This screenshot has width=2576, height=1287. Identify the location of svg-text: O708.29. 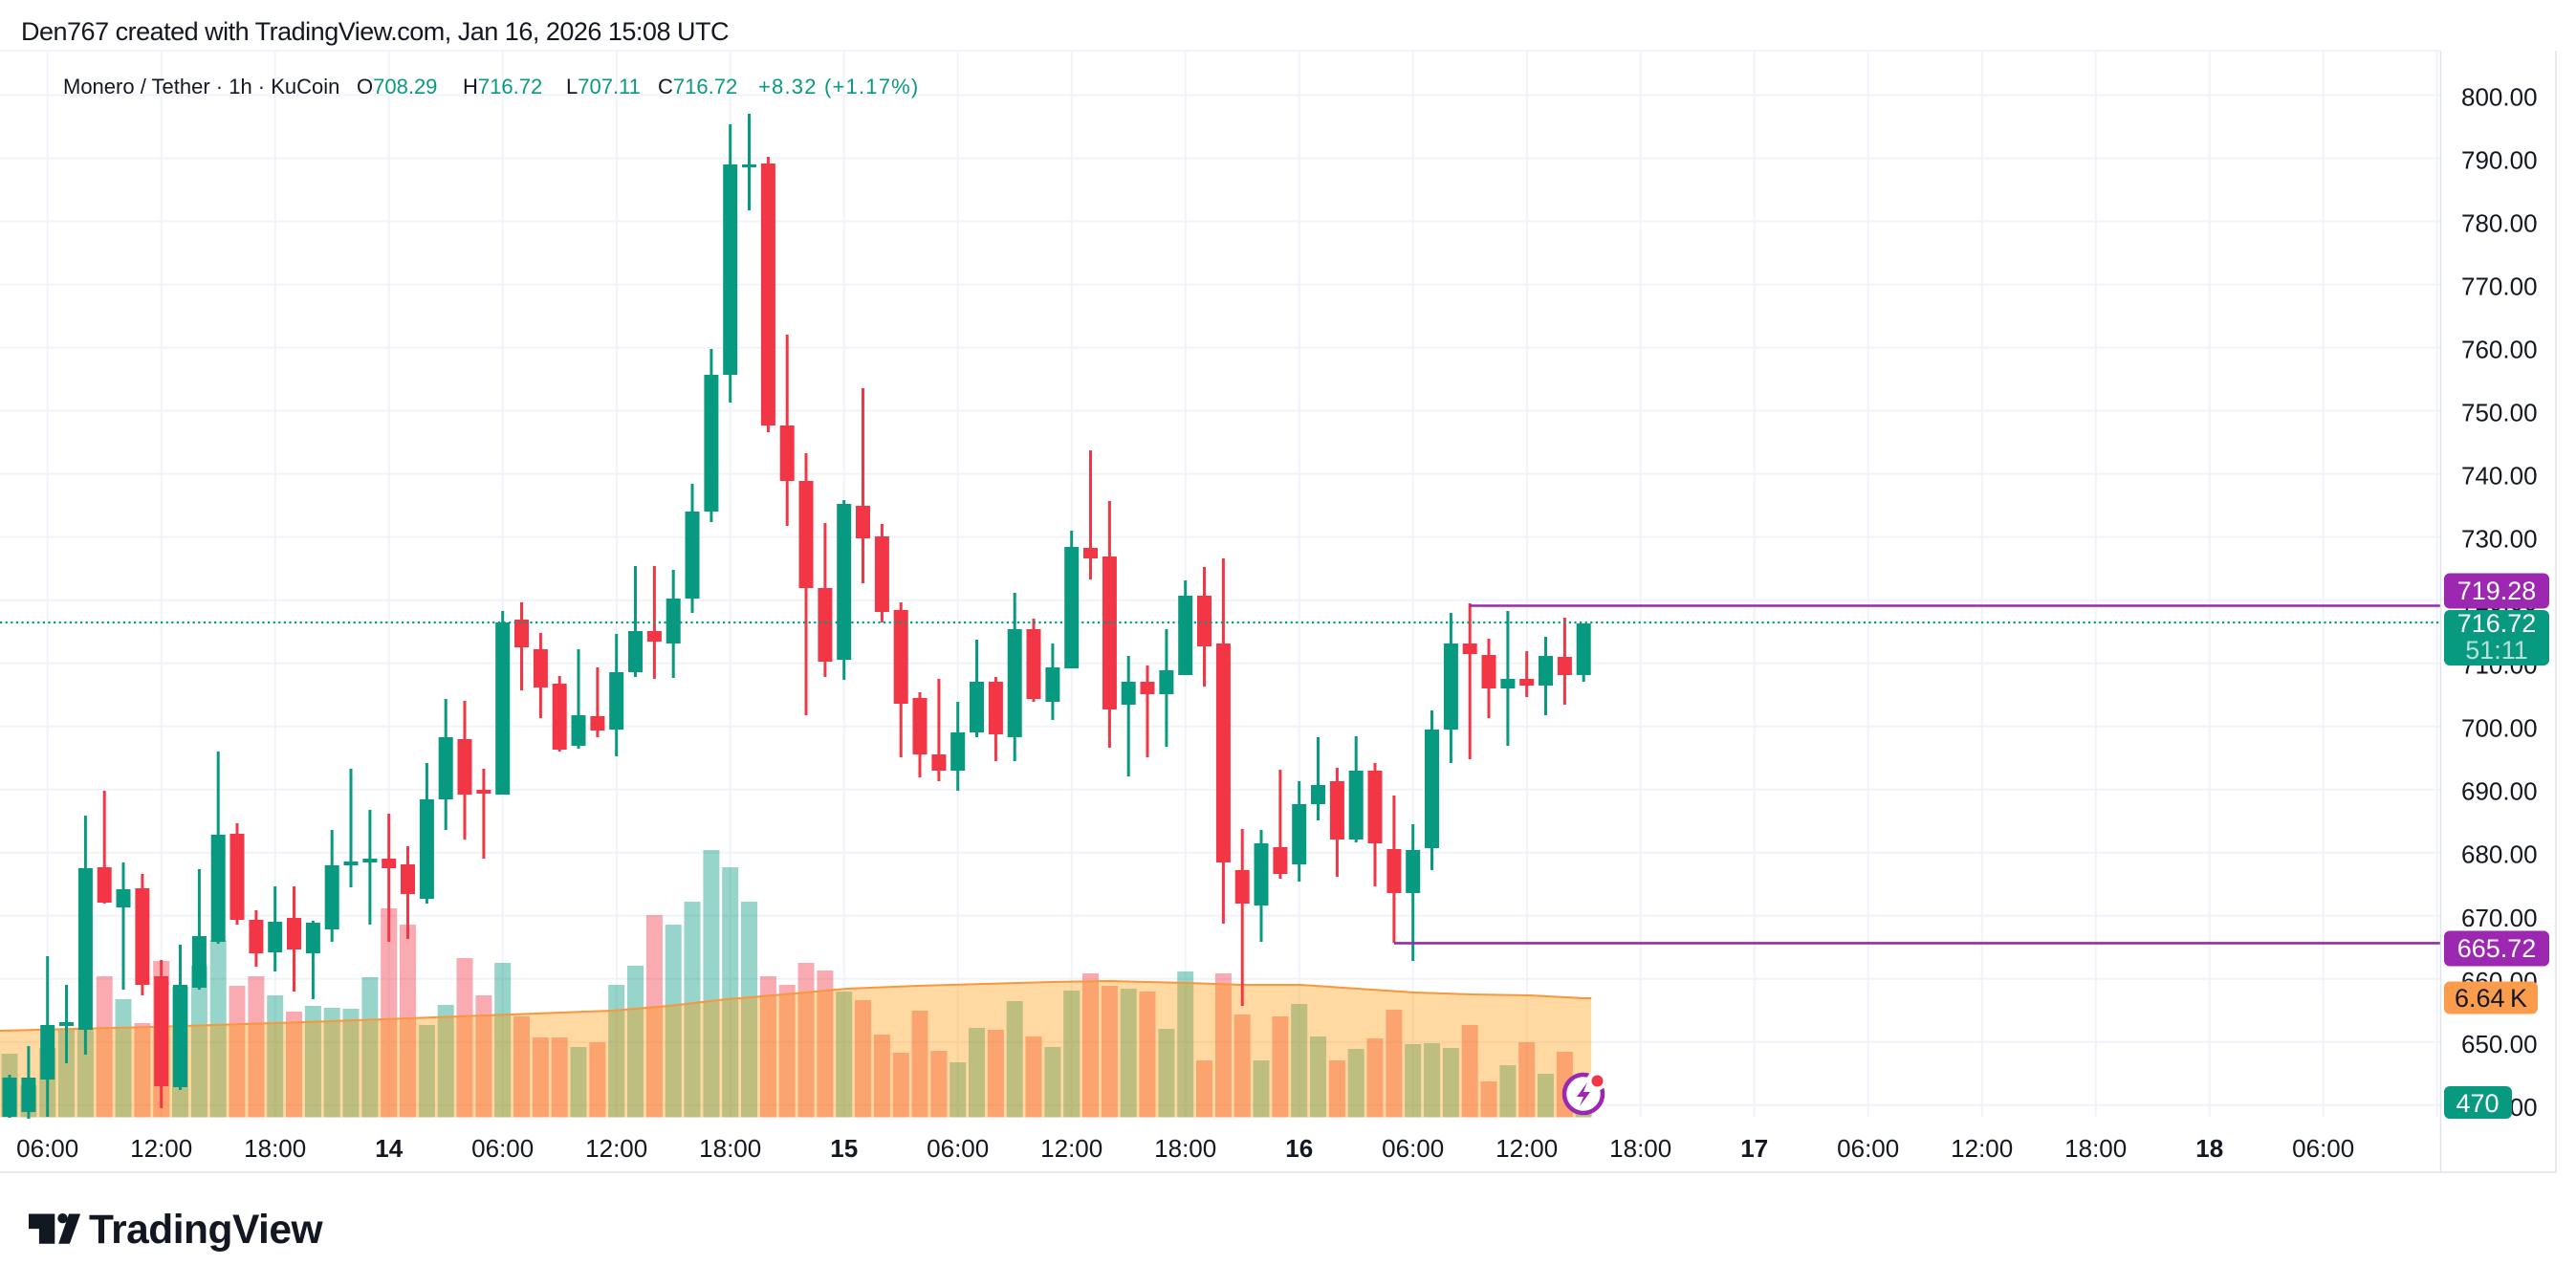
(397, 87).